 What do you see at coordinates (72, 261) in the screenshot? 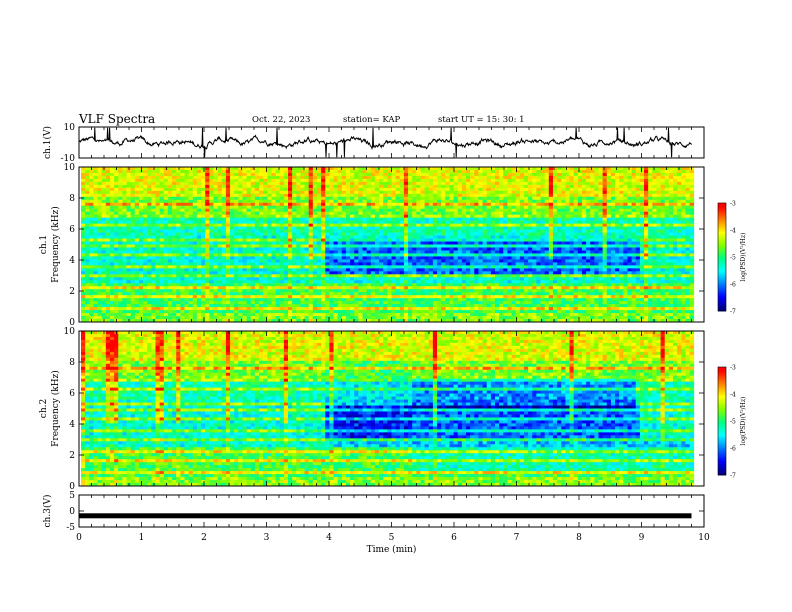
I see `ch1-spectrogram-ytick-label: 4` at bounding box center [72, 261].